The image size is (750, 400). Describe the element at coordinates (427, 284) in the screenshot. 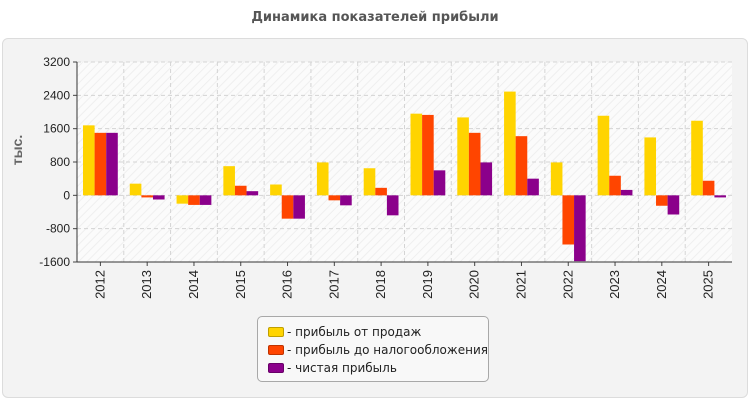

I see `x-tick-label: 2019` at that location.